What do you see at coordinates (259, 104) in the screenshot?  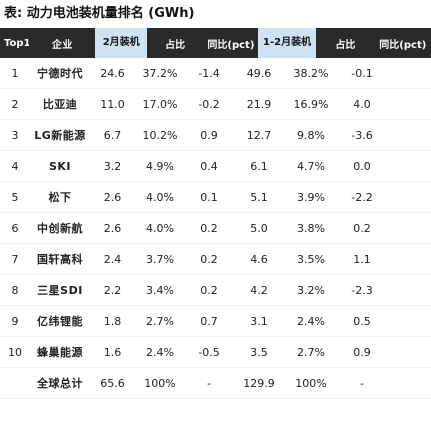 I see `jan-feb-installed-cell: 21.9` at bounding box center [259, 104].